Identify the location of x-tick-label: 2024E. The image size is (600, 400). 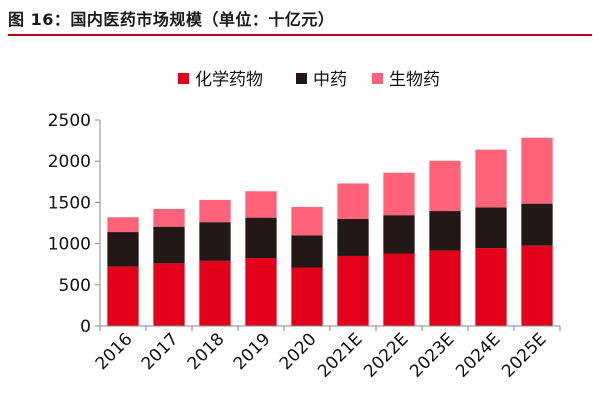
(478, 355).